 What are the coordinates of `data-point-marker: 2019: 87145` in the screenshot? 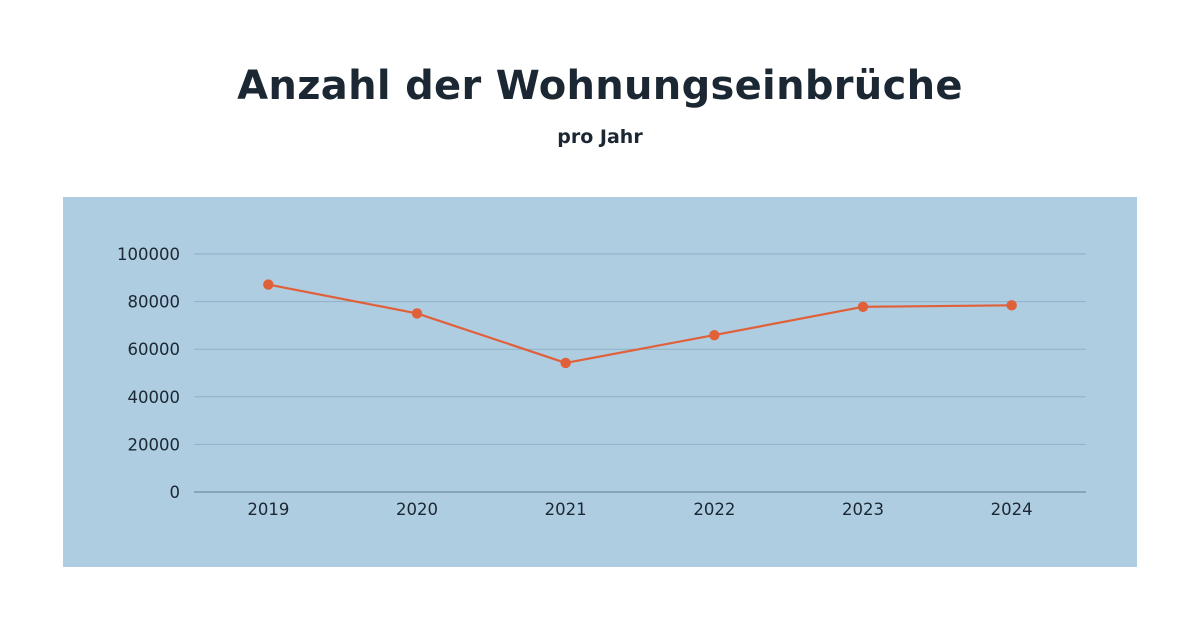 It's located at (268, 284).